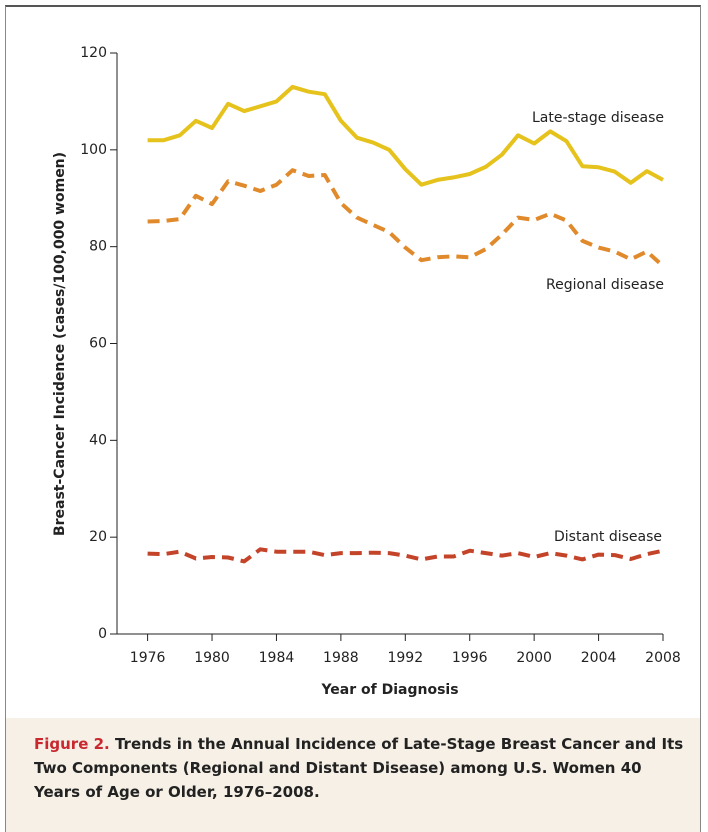  Describe the element at coordinates (98, 537) in the screenshot. I see `y-tick-label: 20` at that location.